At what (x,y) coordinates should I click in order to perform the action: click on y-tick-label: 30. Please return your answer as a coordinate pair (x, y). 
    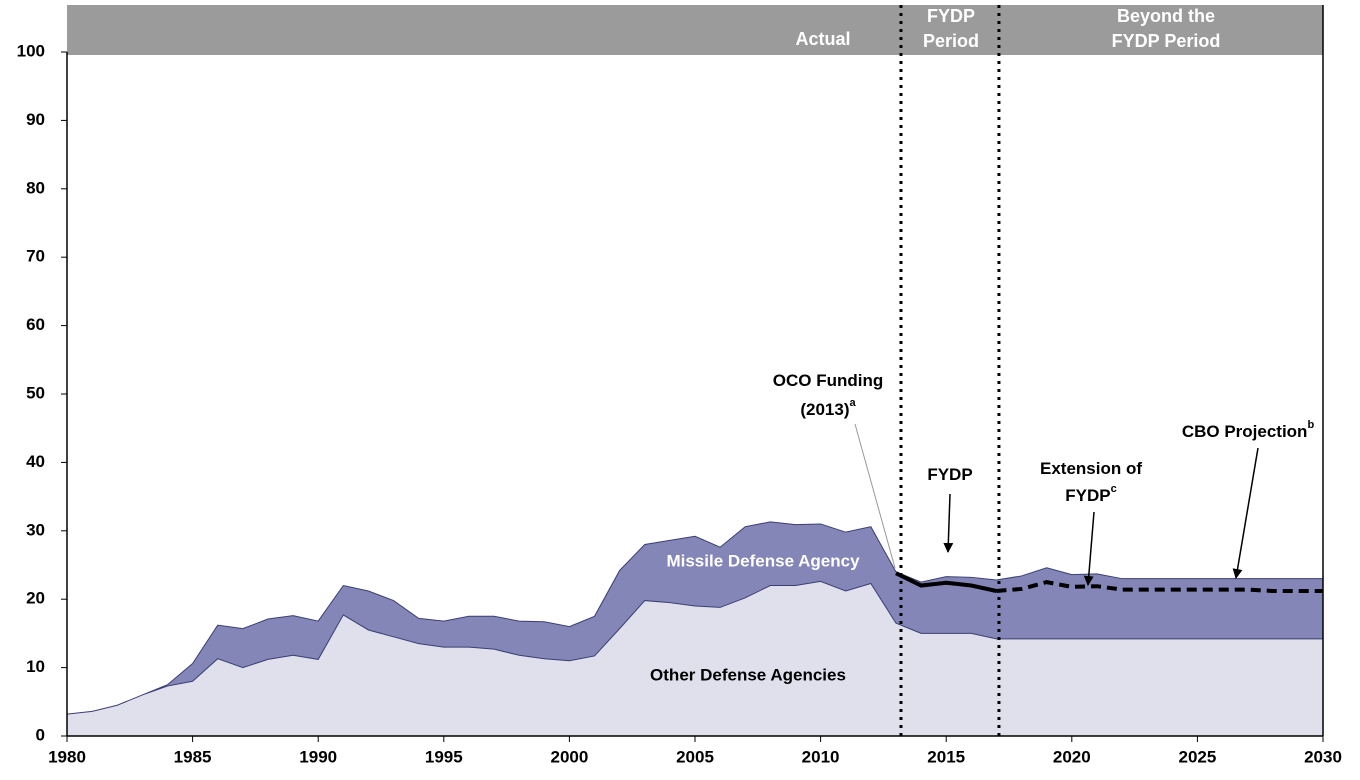
    Looking at the image, I should click on (35, 529).